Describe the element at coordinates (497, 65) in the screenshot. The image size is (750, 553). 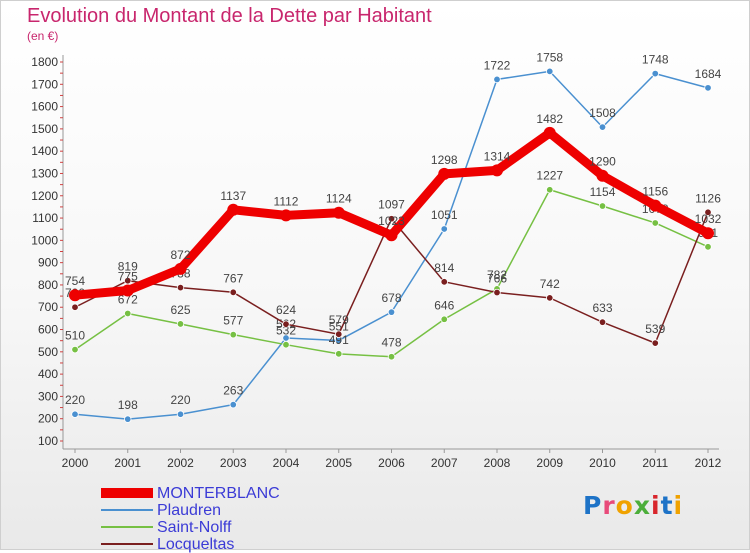
I see `data-label-plaudren: 1722` at that location.